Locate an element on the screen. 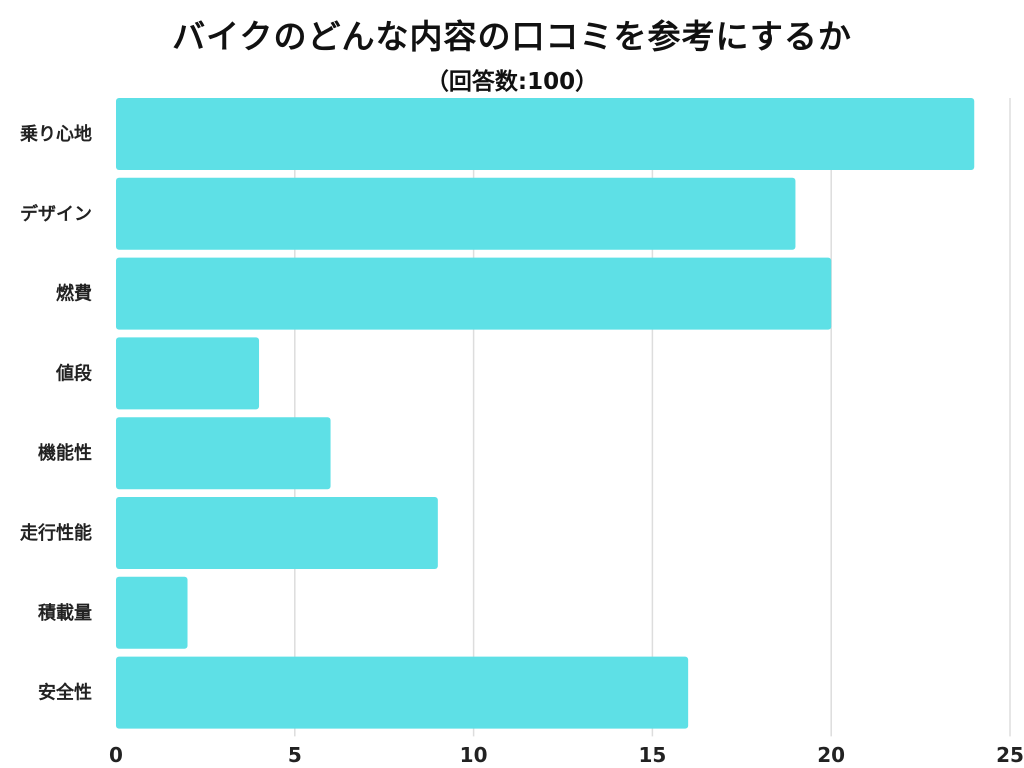 This screenshot has height=768, width=1024. x-tick-label: 20 is located at coordinates (831, 755).